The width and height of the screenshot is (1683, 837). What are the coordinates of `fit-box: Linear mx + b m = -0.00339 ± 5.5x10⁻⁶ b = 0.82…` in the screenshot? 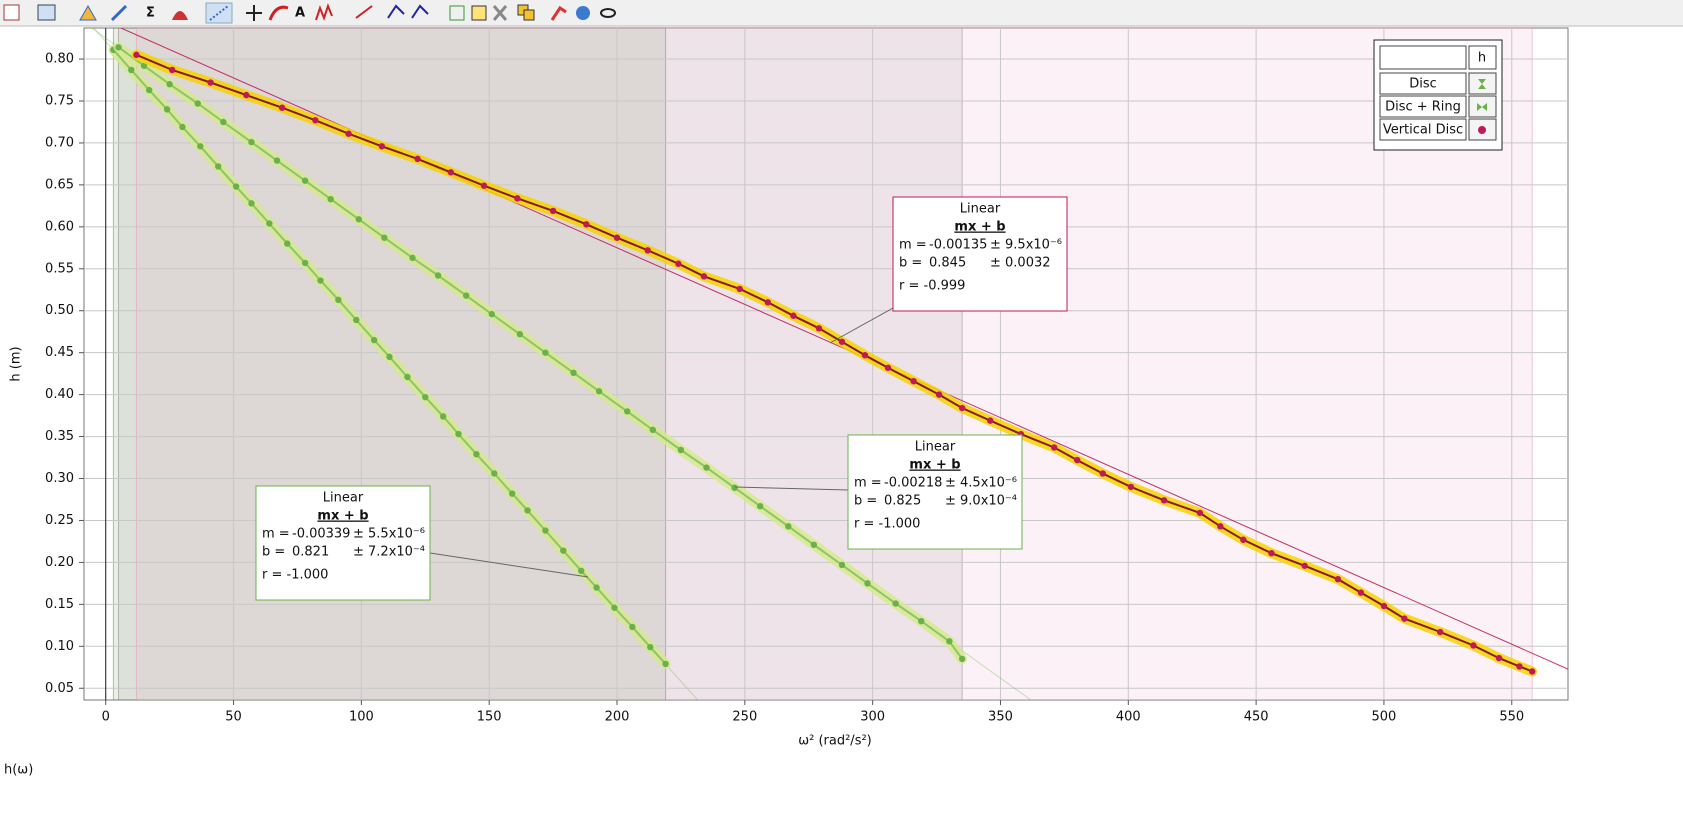 It's located at (343, 543).